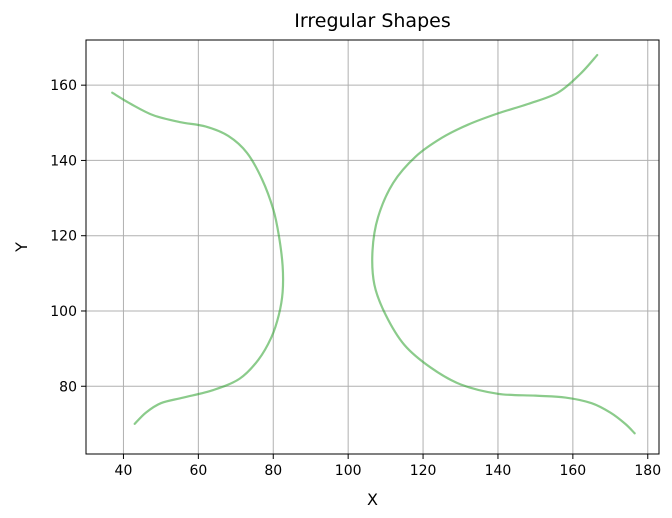 The height and width of the screenshot is (518, 672). I want to click on x-tick-label: 40, so click(124, 471).